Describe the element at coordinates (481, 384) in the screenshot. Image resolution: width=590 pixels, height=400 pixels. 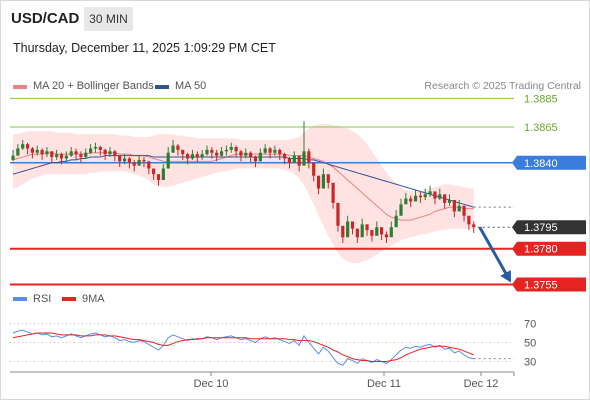
I see `x-tick-label: Dec 12` at that location.